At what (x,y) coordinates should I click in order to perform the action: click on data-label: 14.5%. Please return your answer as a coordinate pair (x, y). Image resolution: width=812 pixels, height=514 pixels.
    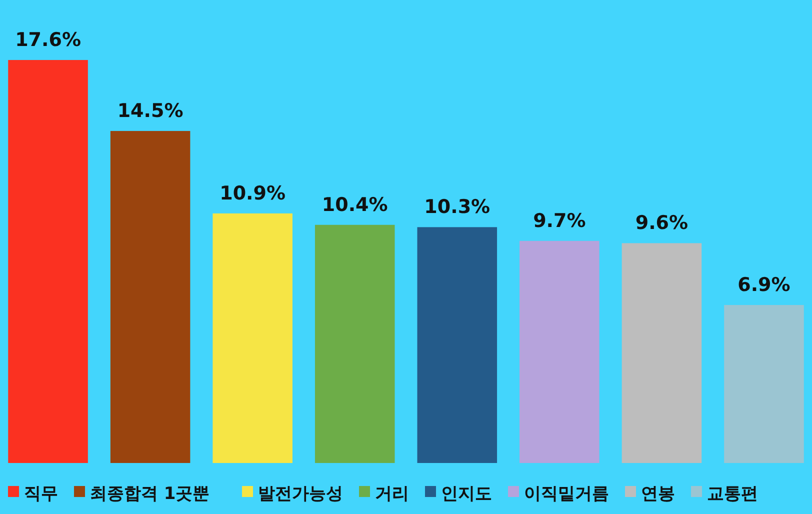
    Looking at the image, I should click on (150, 111).